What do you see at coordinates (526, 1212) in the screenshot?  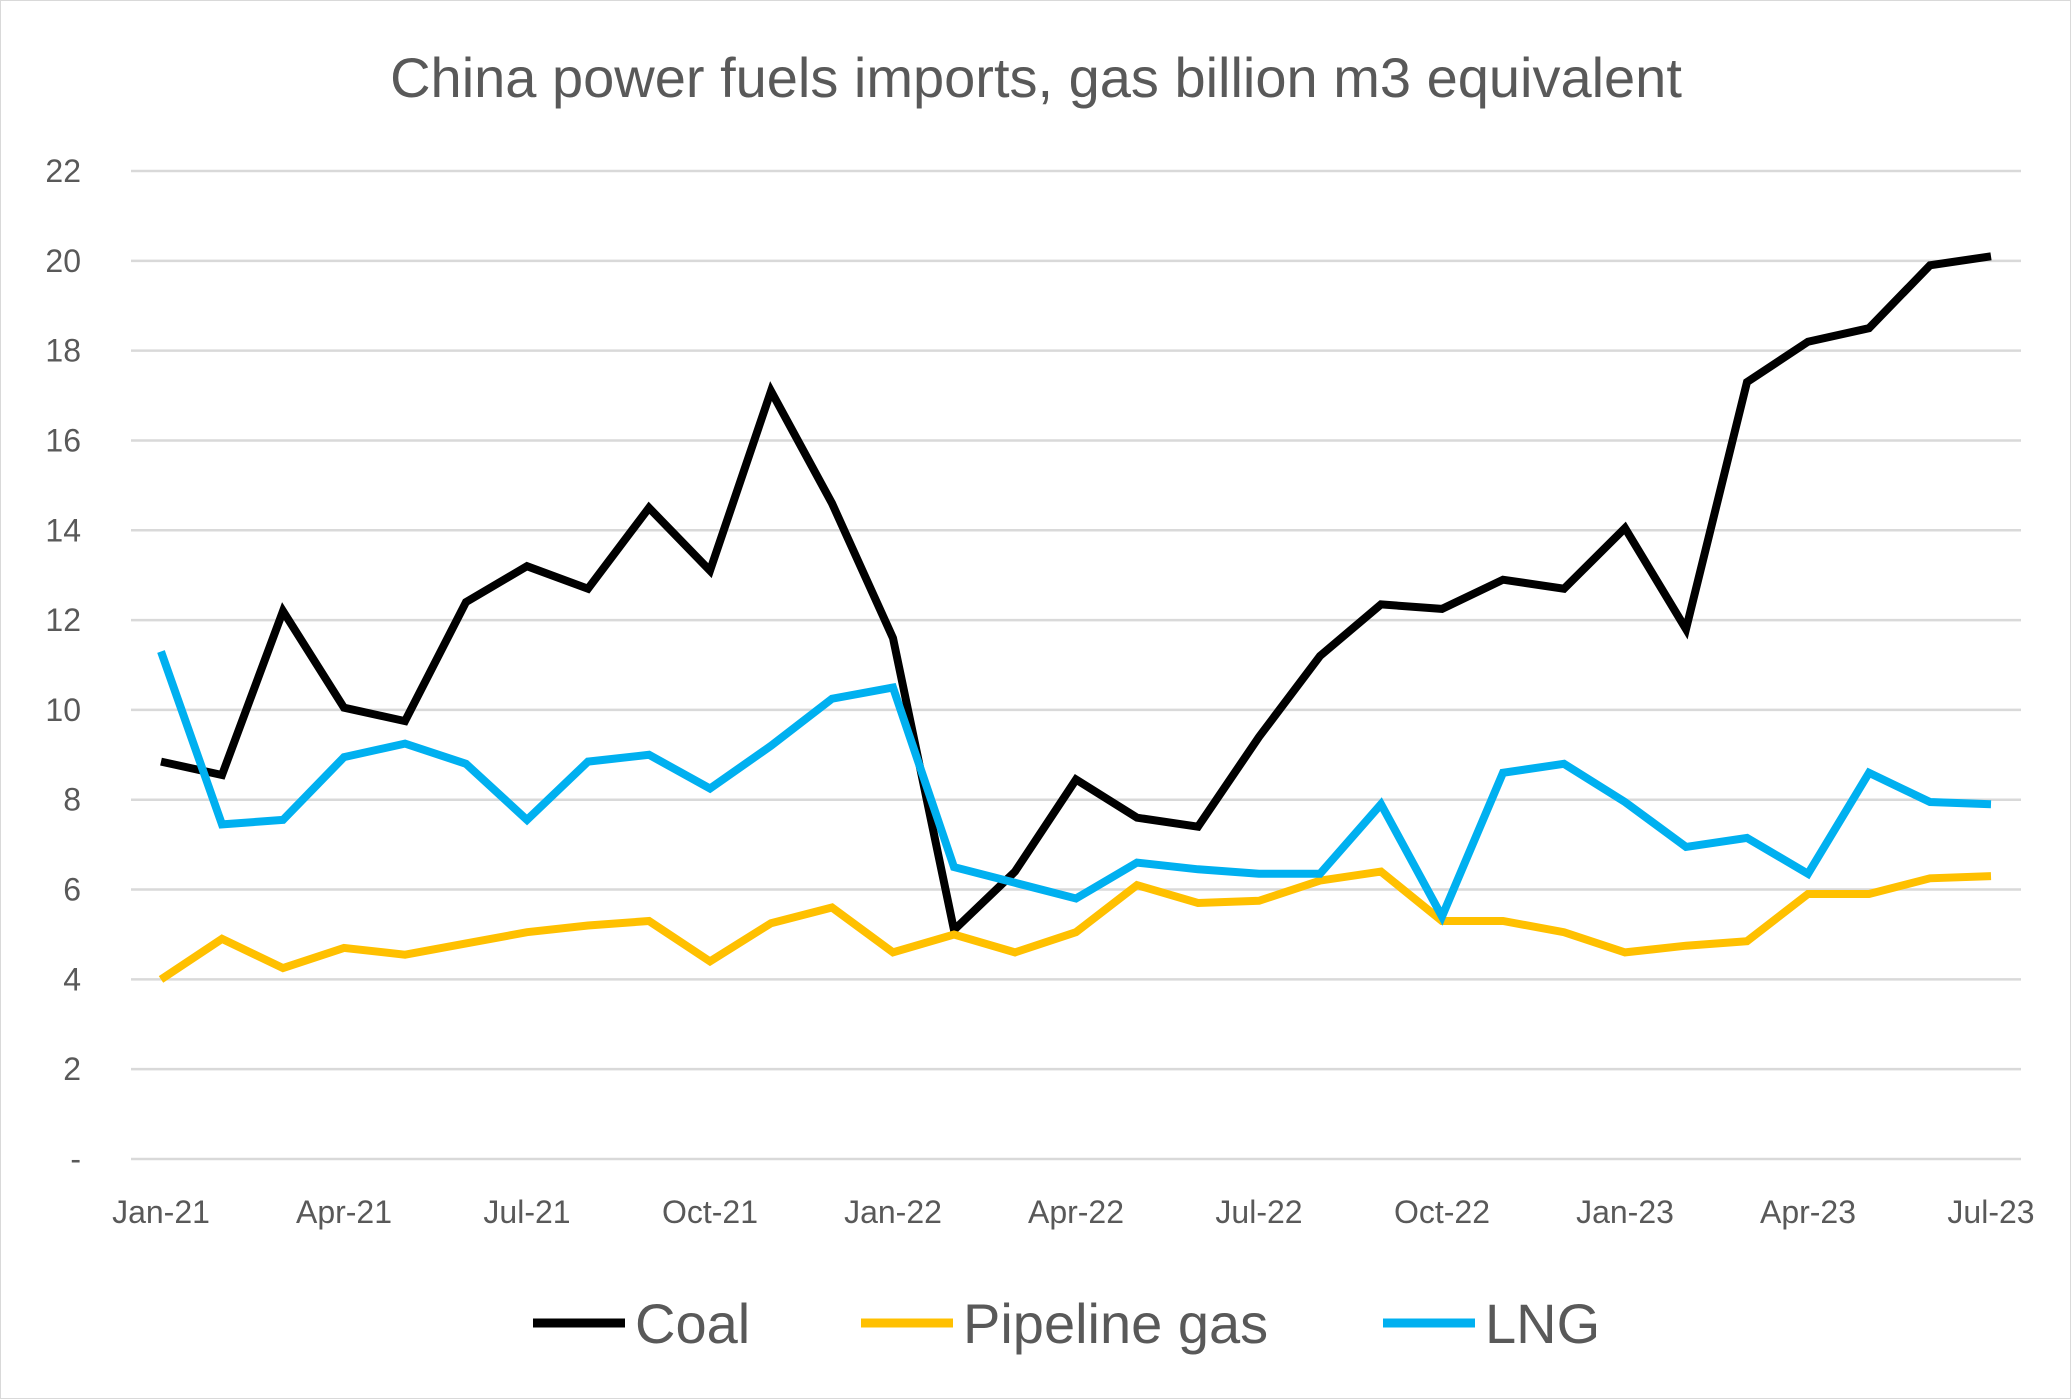 I see `x-tick-label: Jul-21` at bounding box center [526, 1212].